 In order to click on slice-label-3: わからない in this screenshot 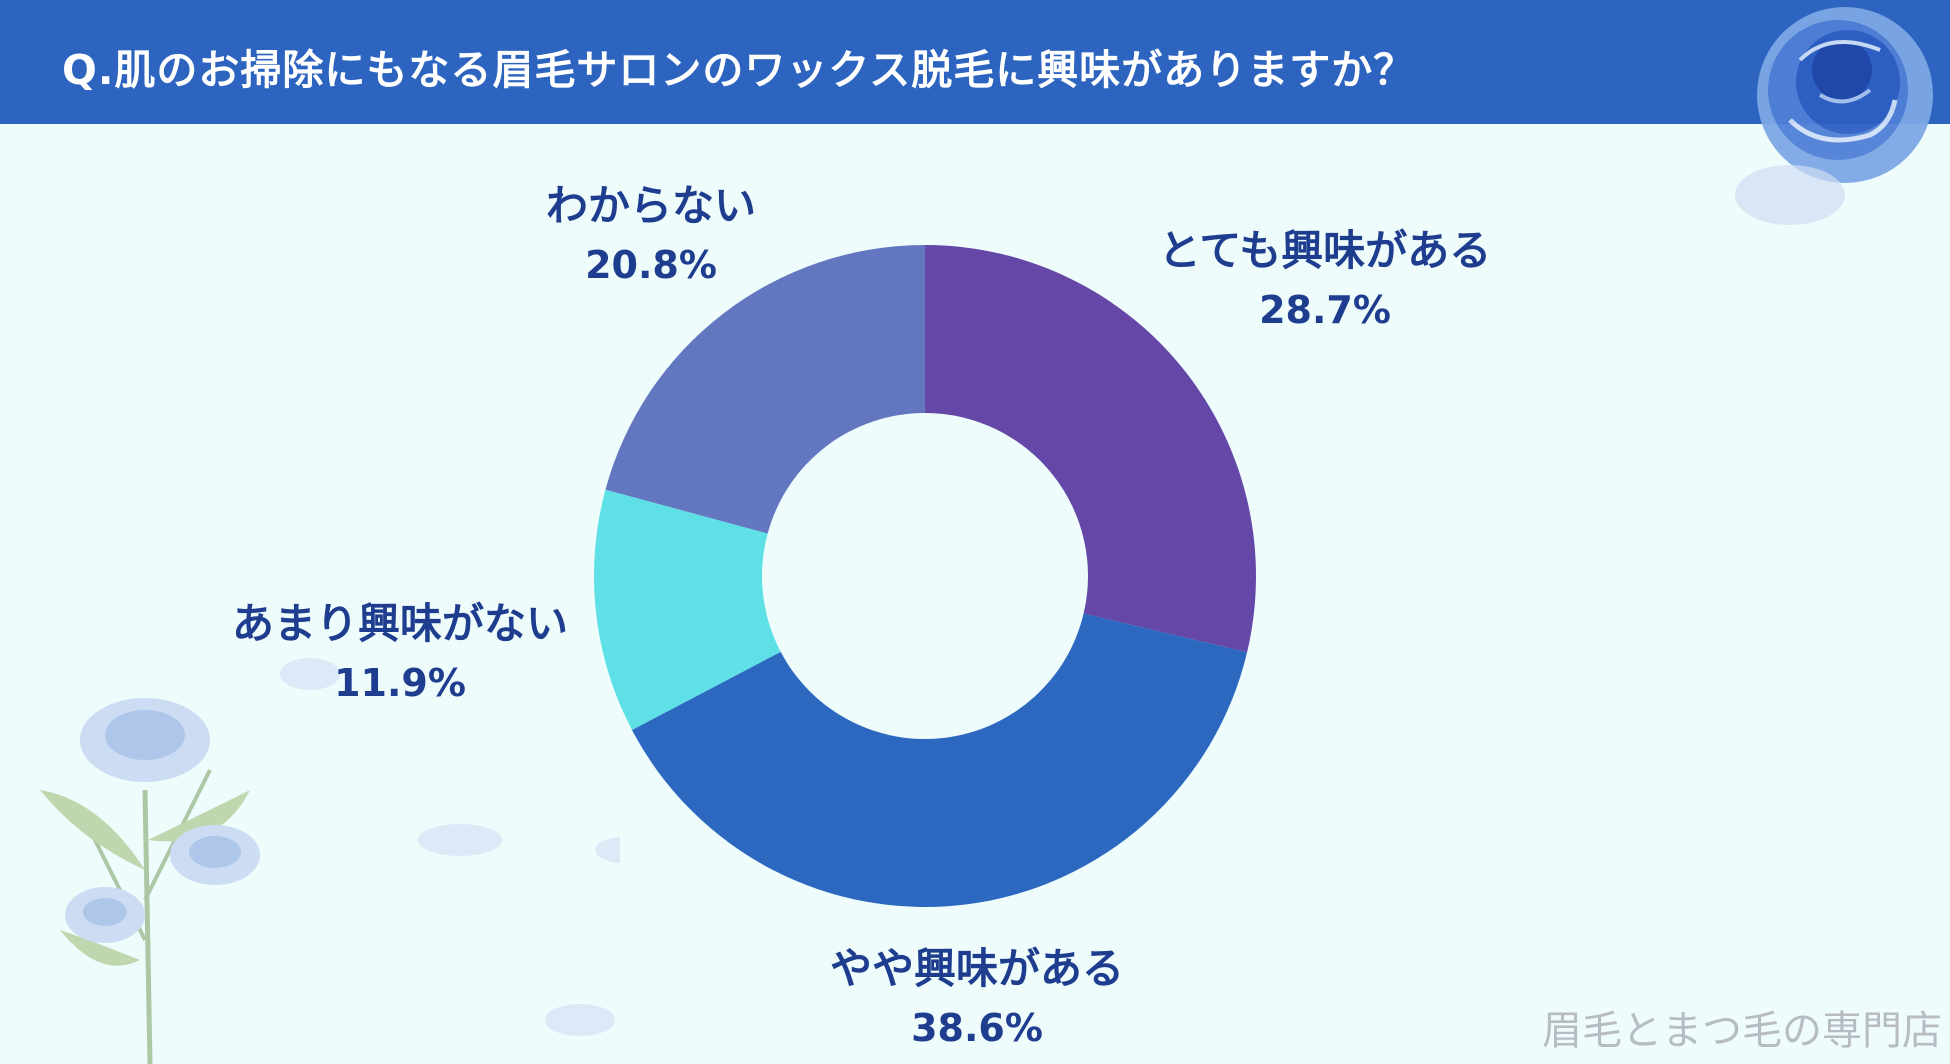, I will do `click(651, 205)`.